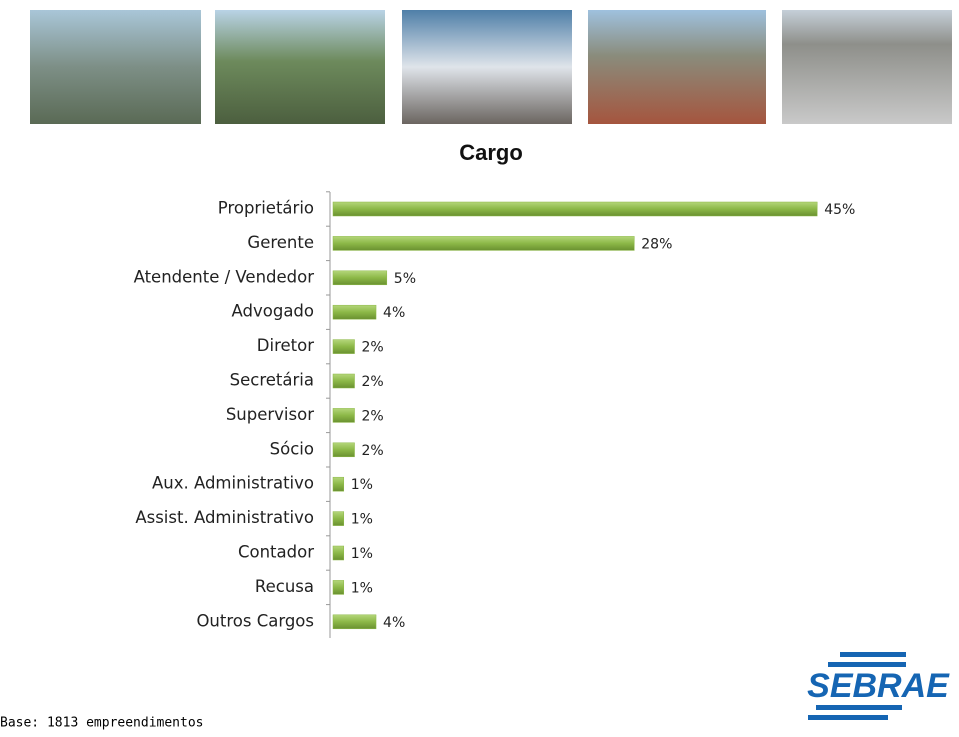  Describe the element at coordinates (839, 210) in the screenshot. I see `value-label: 45%` at that location.